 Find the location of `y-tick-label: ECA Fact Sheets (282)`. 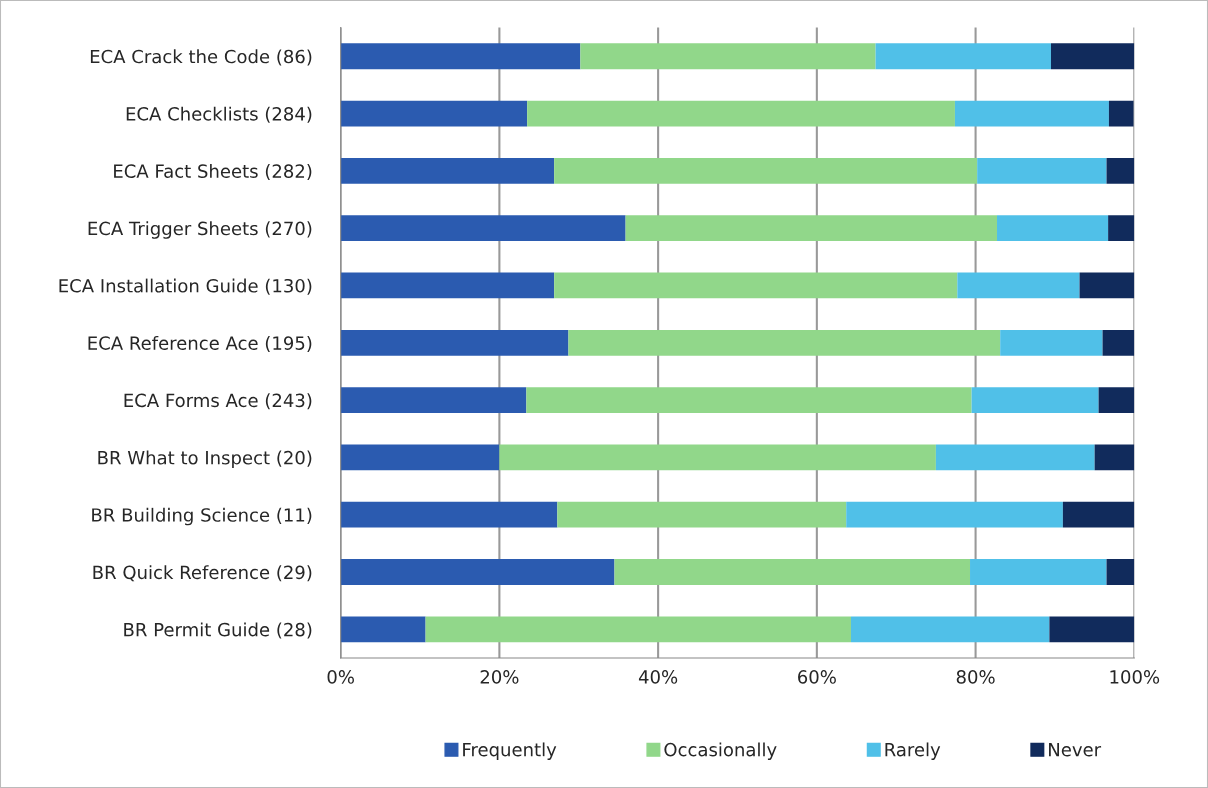

y-tick-label: ECA Fact Sheets (282) is located at coordinates (213, 172).